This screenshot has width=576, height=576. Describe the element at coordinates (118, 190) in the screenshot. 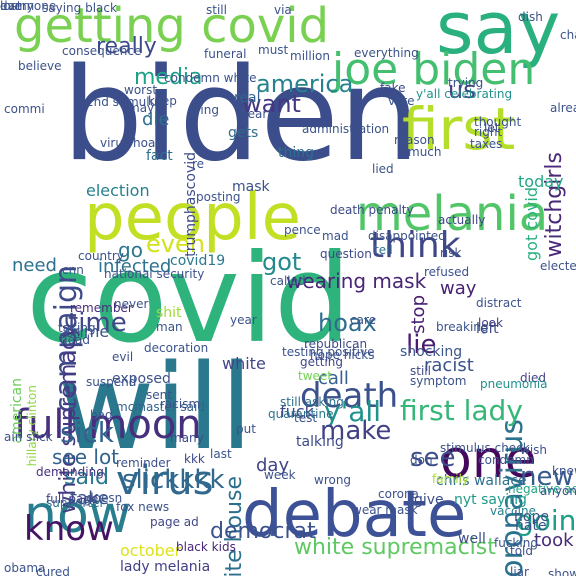

I see `word-45: election` at that location.